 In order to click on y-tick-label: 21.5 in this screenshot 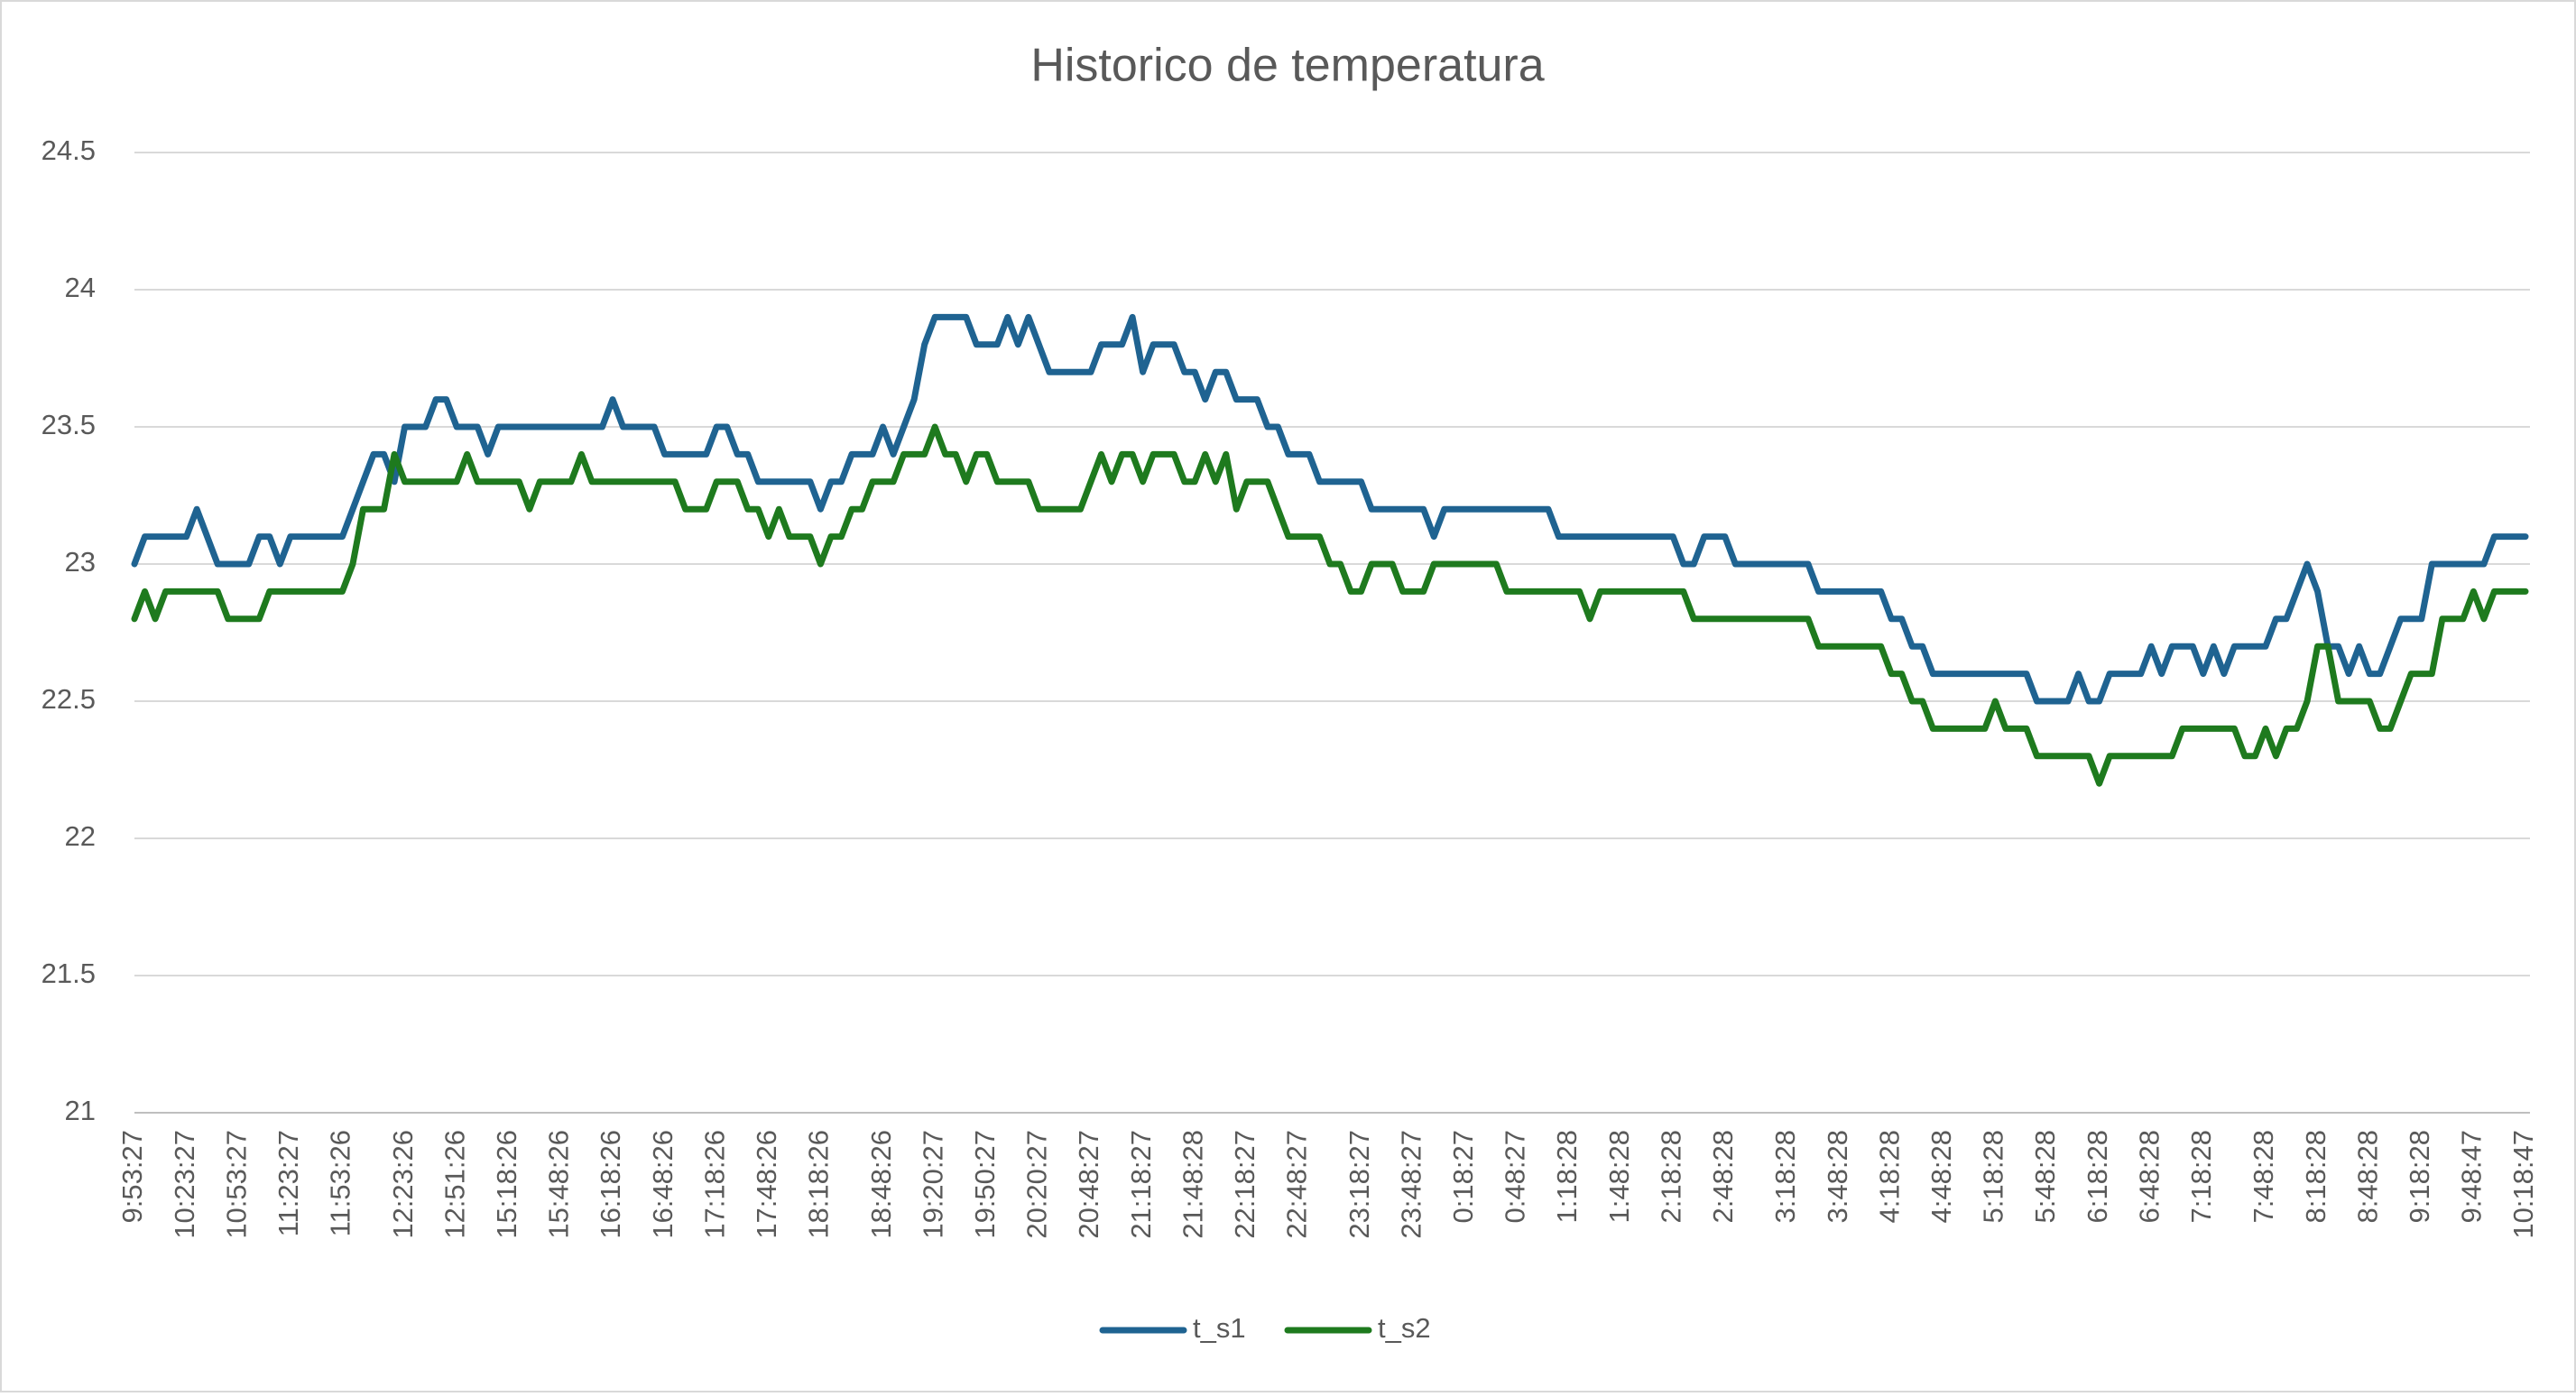, I will do `click(69, 973)`.